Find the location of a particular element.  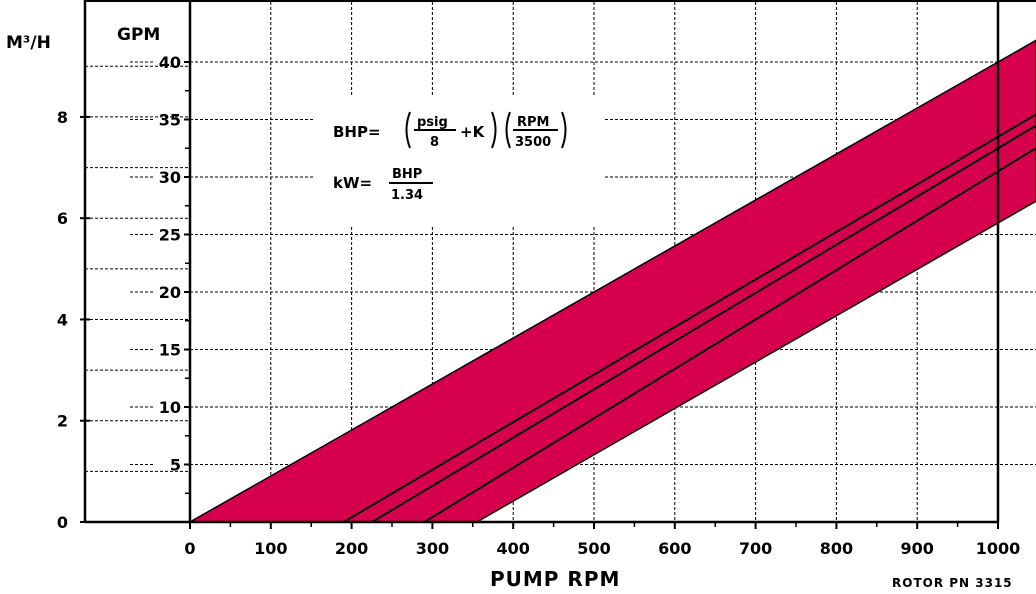

formula-bhp-lhs: BHP= is located at coordinates (357, 132).